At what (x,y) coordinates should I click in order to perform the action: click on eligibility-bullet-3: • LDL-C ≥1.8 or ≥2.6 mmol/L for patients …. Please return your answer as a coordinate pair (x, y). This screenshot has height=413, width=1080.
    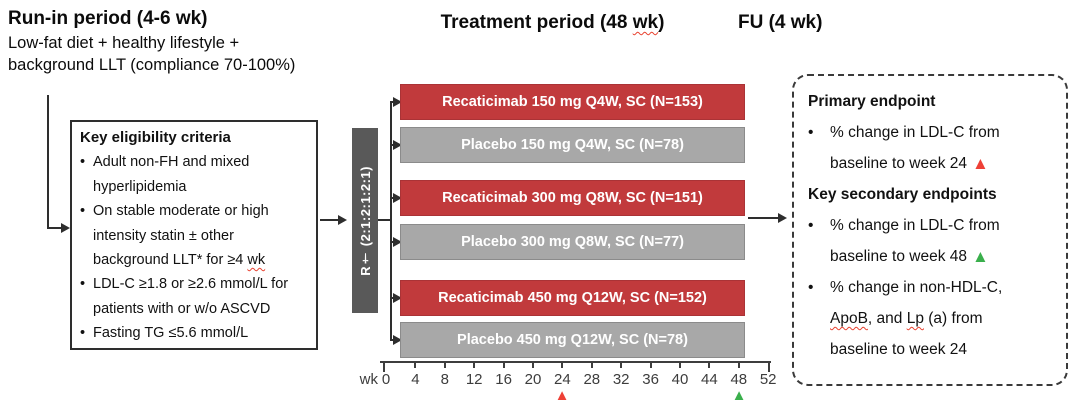
    Looking at the image, I should click on (195, 296).